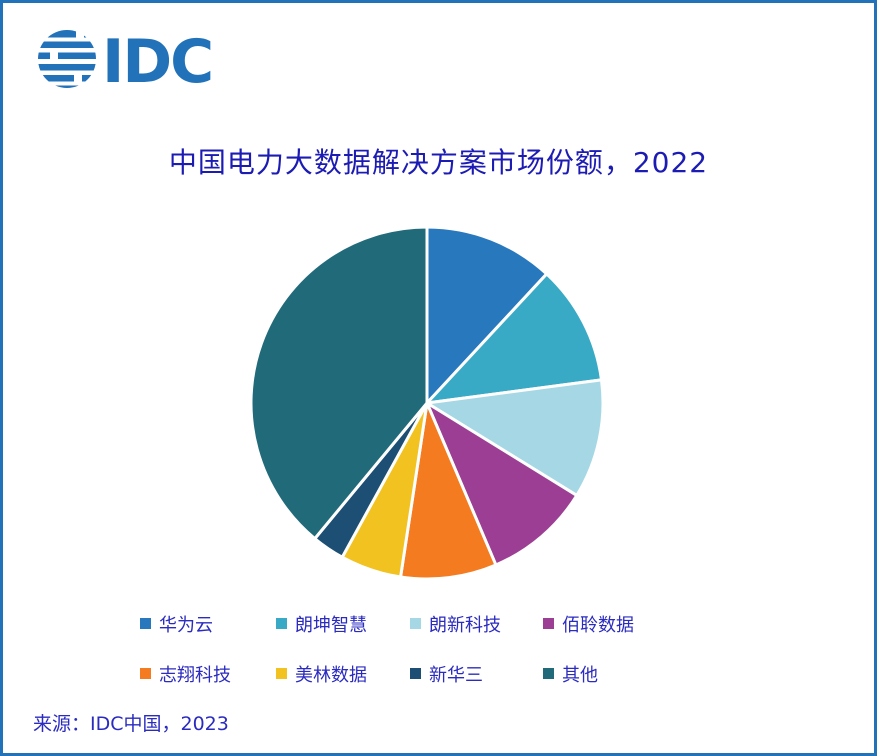 Image resolution: width=877 pixels, height=756 pixels. I want to click on legend-item-志翔科技: 志翔科技, so click(208, 674).